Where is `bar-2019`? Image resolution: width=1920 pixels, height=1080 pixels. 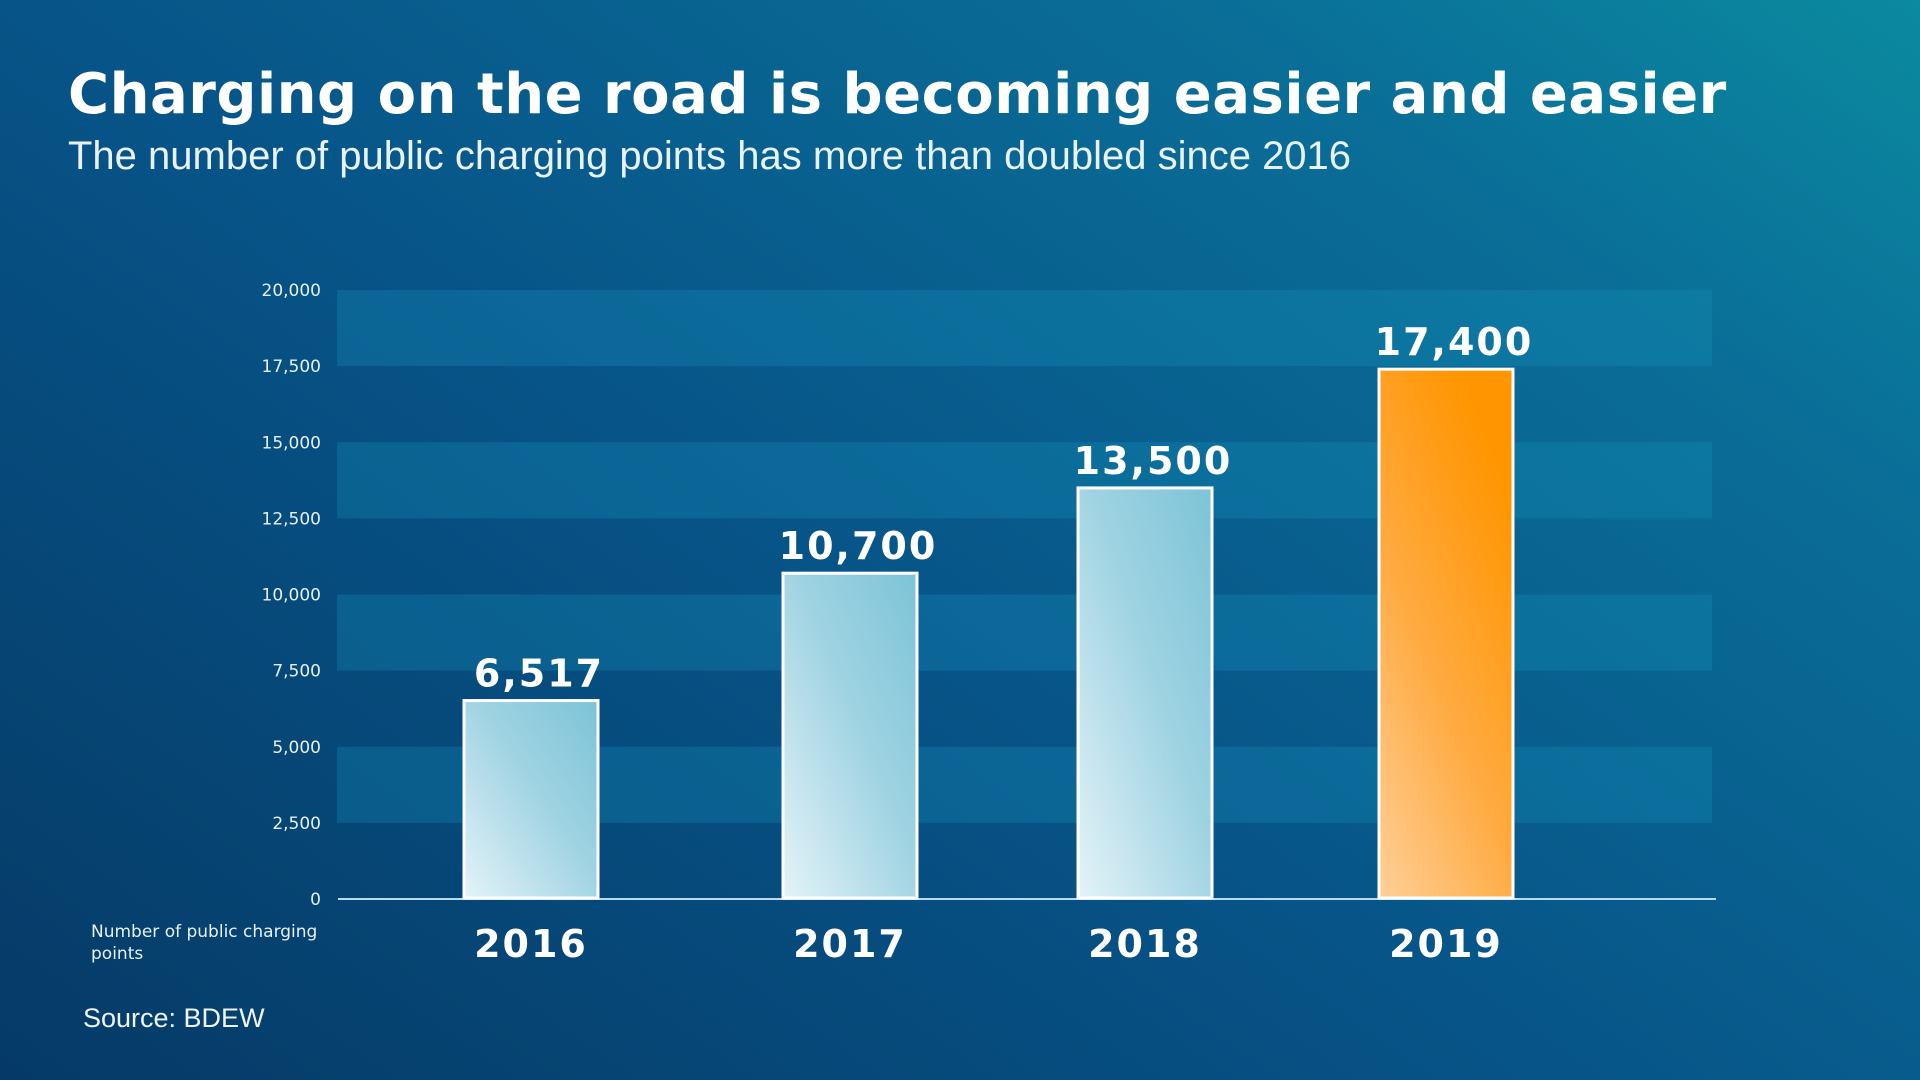
bar-2019 is located at coordinates (1446, 633).